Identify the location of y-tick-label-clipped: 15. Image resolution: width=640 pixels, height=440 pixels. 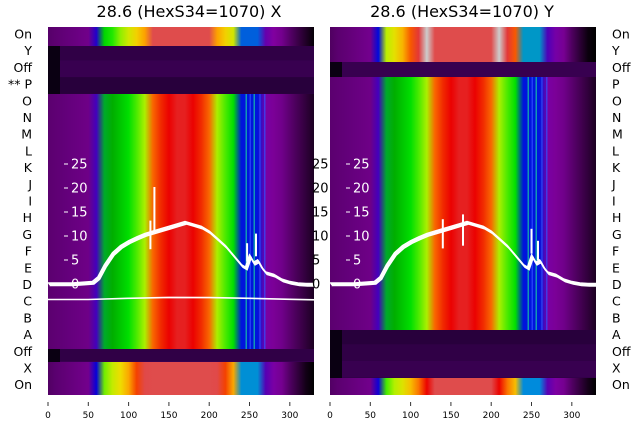
(320, 213).